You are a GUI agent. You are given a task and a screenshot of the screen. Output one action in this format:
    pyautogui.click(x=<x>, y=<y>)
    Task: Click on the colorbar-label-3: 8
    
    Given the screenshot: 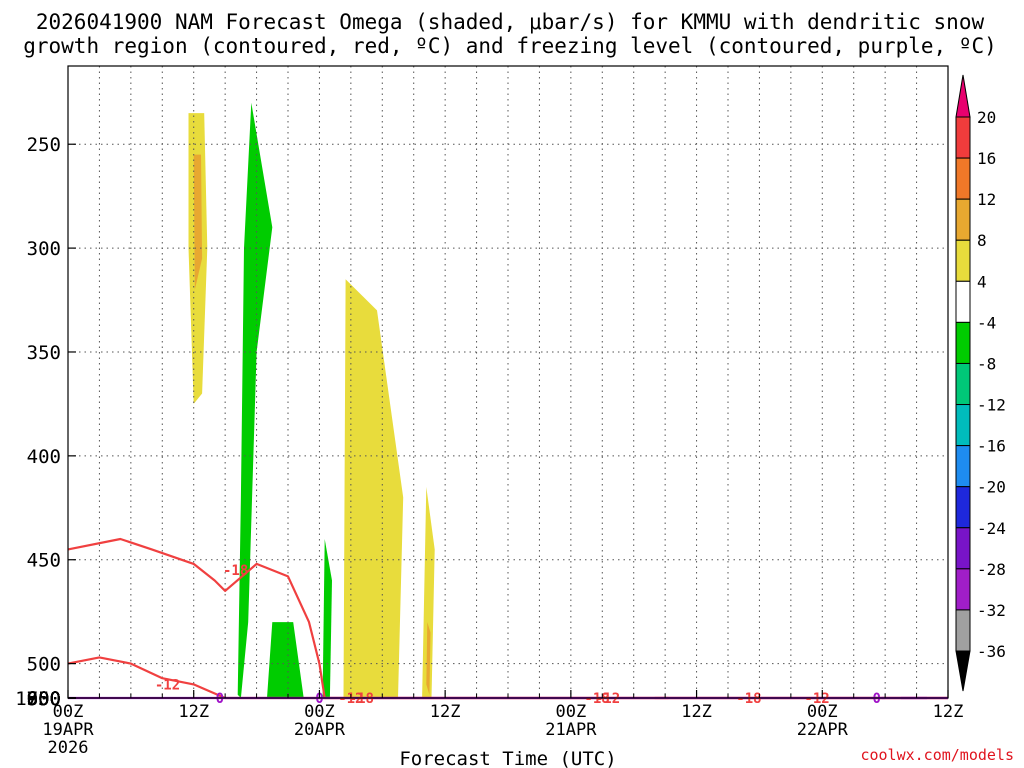 What is the action you would take?
    pyautogui.click(x=982, y=240)
    